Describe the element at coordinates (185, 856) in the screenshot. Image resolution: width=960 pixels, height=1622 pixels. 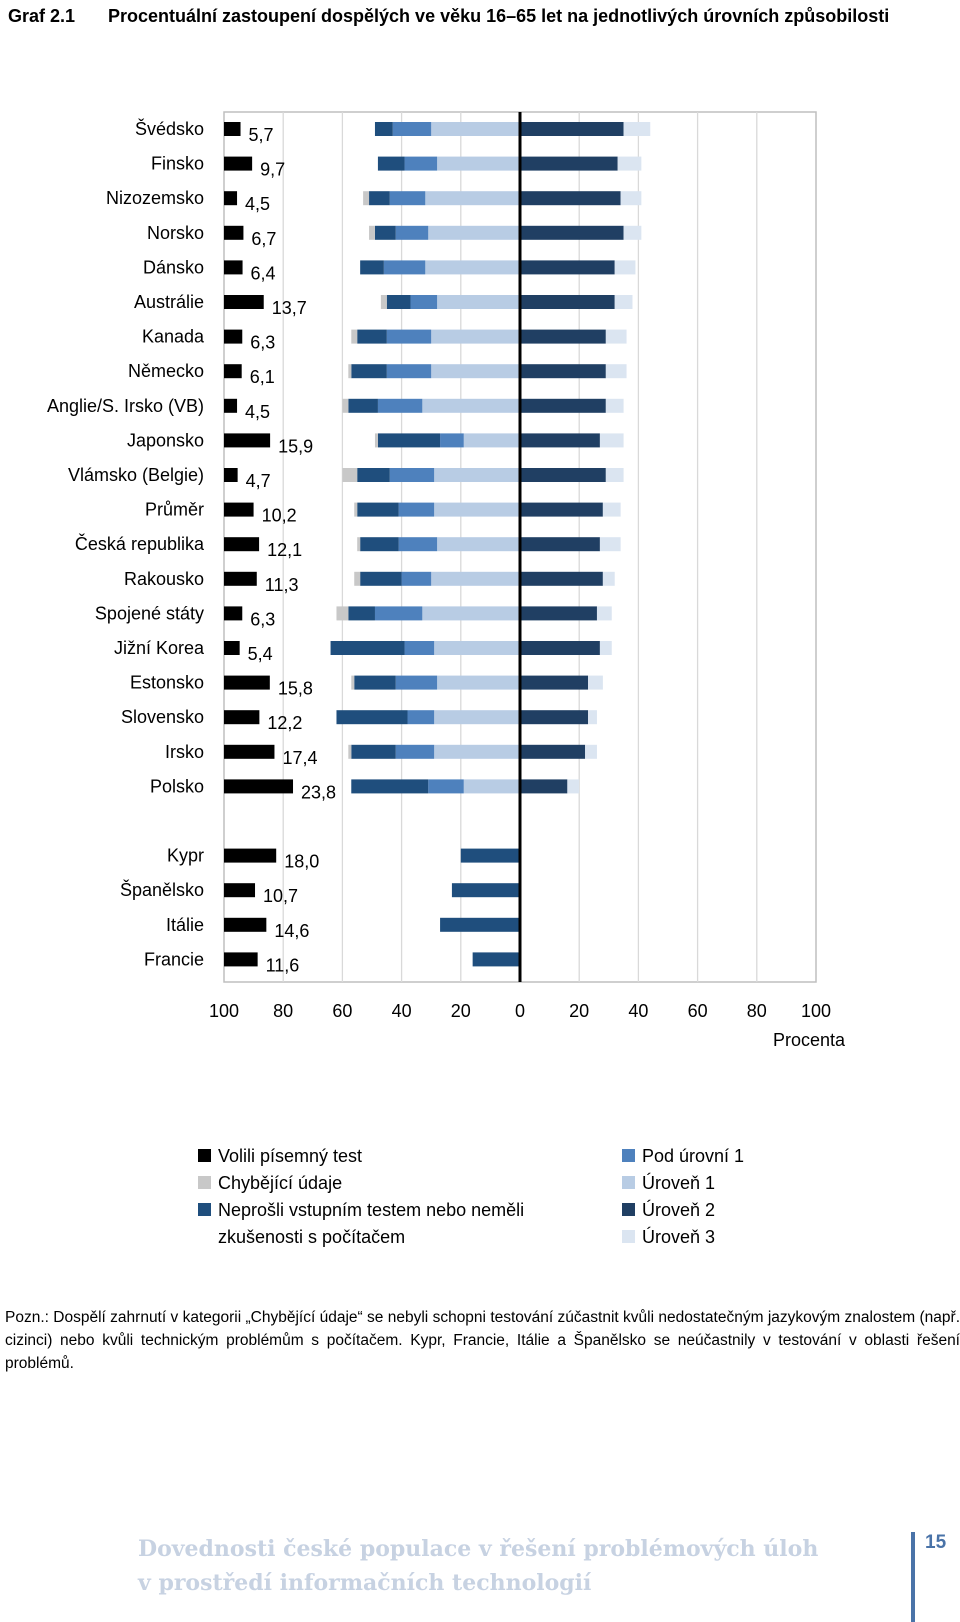
I see `country-label-nt-0: Kypr` at that location.